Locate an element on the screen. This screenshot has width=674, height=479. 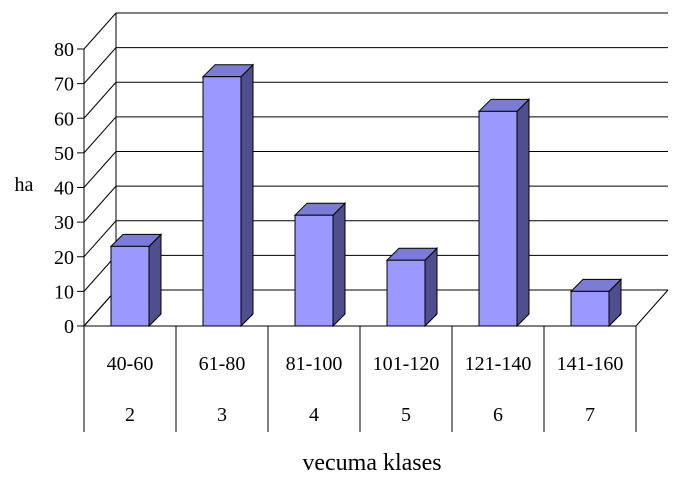
x-tick-label: 141-160 is located at coordinates (590, 364).